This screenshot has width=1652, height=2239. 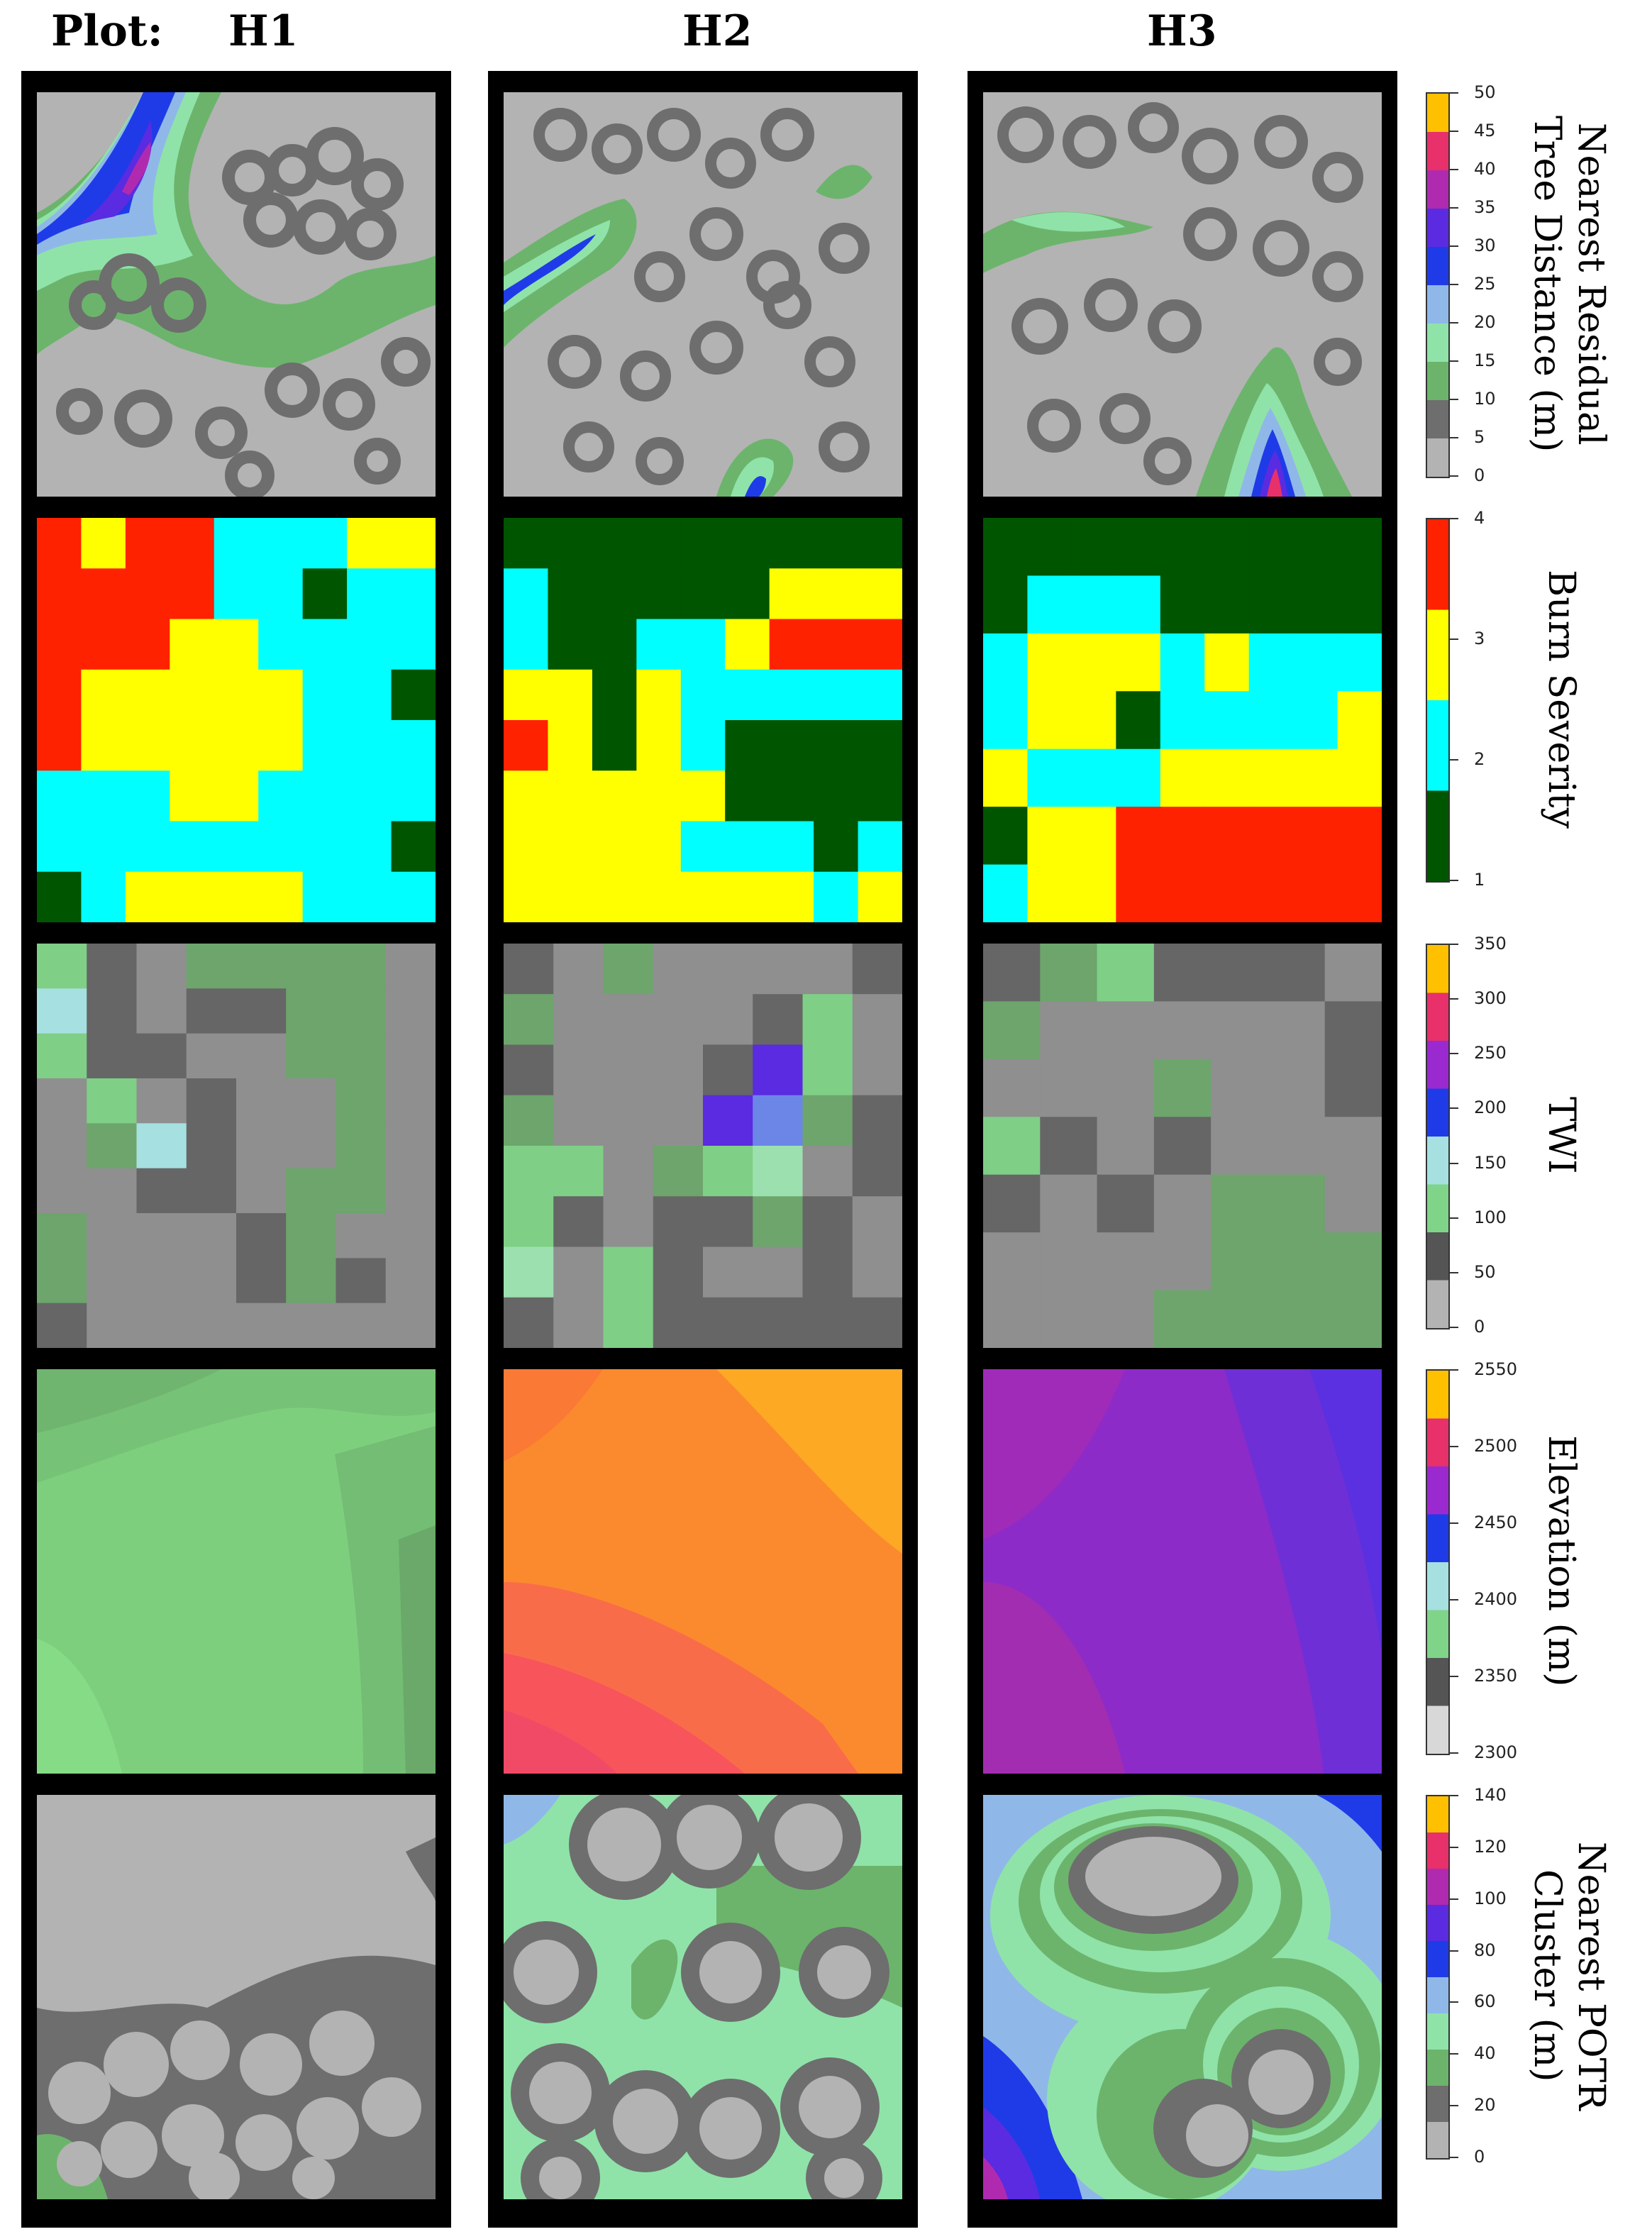 I want to click on legend-tick-label: 2400, so click(x=1496, y=1599).